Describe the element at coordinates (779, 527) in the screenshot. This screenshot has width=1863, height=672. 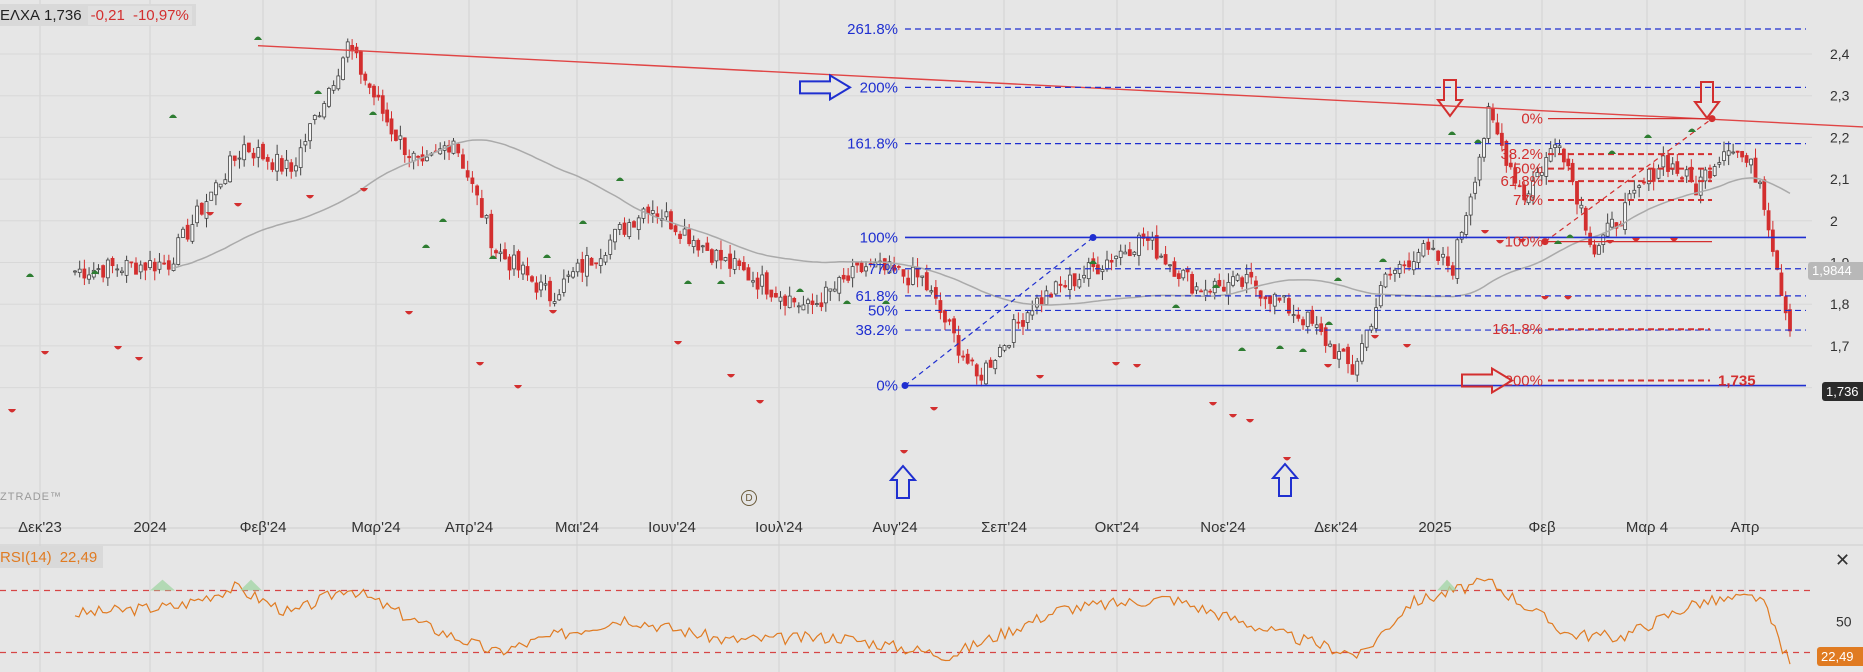
I see `x-tick-label: Ιουλ'24` at that location.